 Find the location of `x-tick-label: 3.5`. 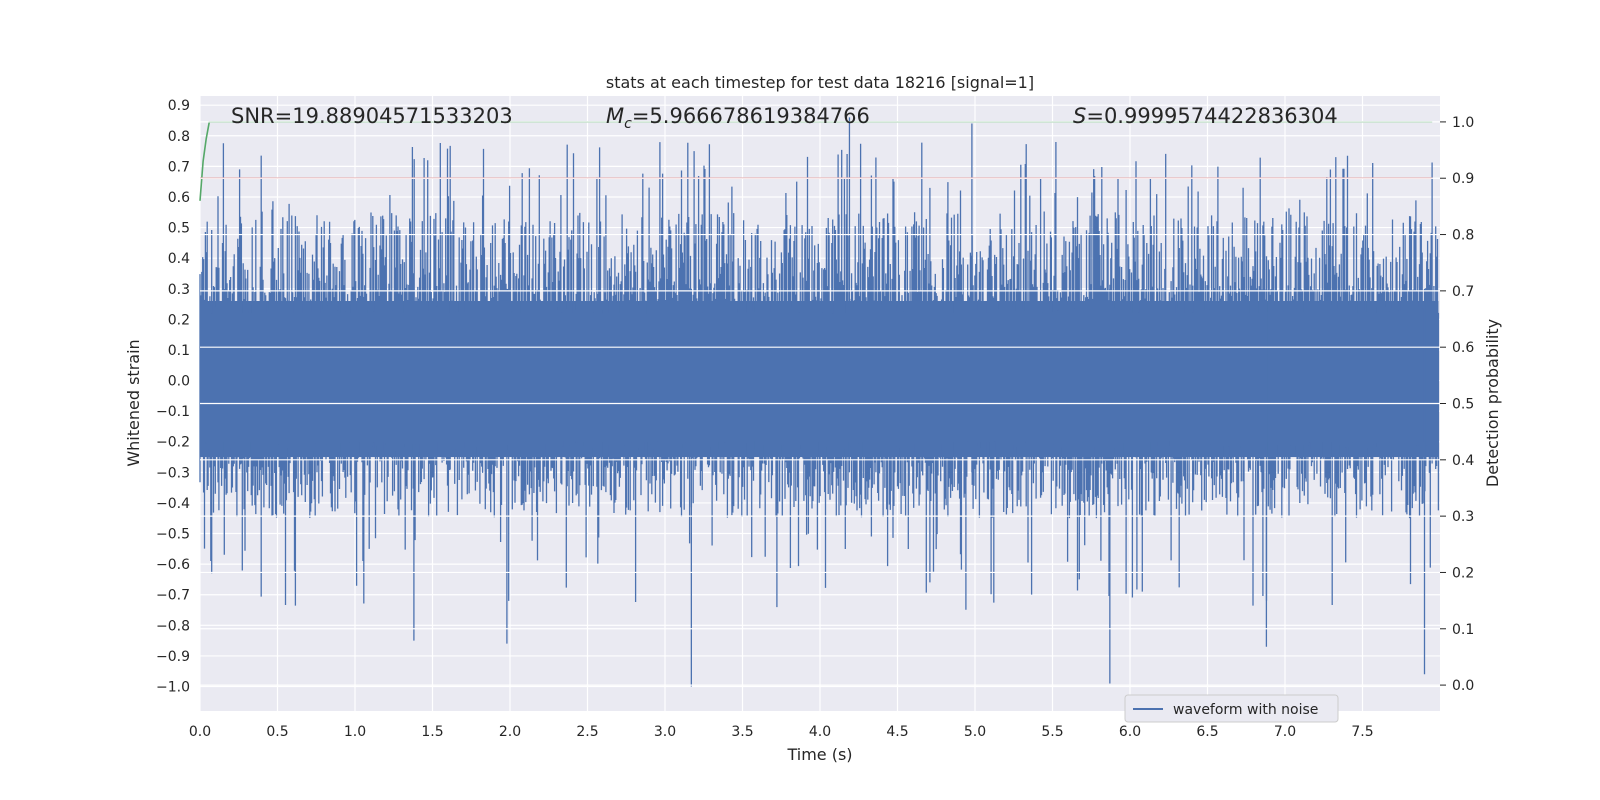

x-tick-label: 3.5 is located at coordinates (742, 732).